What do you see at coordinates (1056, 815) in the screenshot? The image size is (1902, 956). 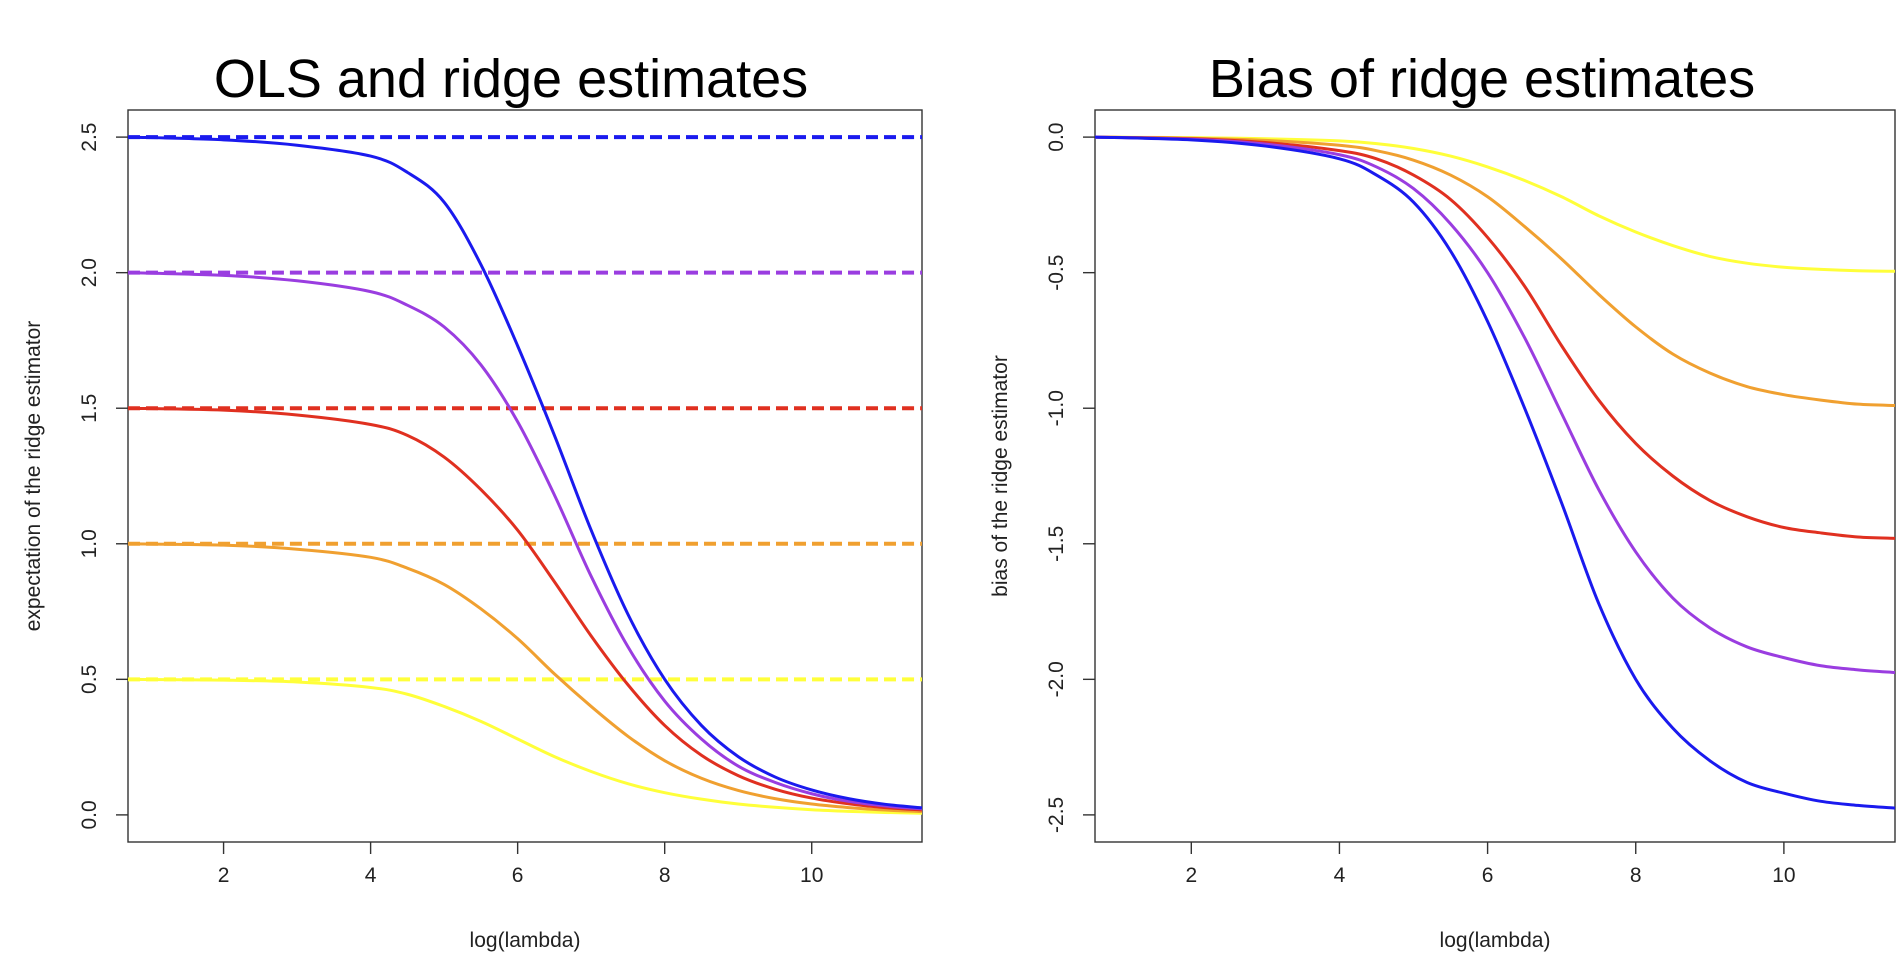 I see `y-tick-label: -2.5` at bounding box center [1056, 815].